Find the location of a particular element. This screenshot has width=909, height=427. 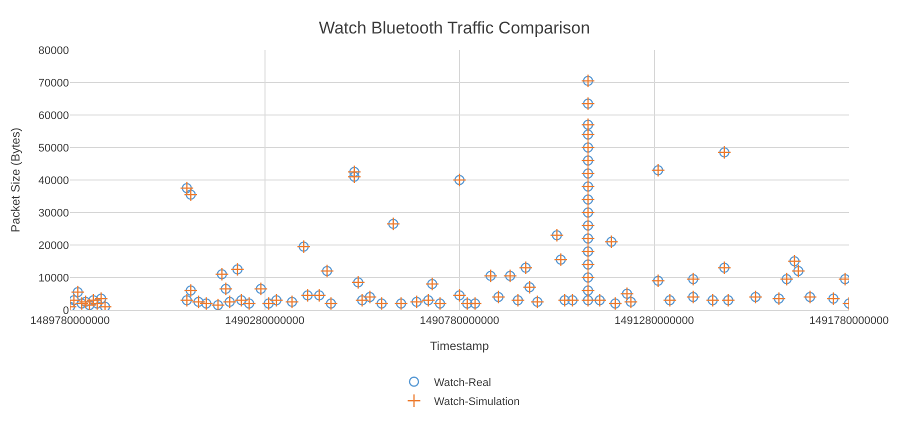

legend-label: Watch-Real is located at coordinates (463, 382).